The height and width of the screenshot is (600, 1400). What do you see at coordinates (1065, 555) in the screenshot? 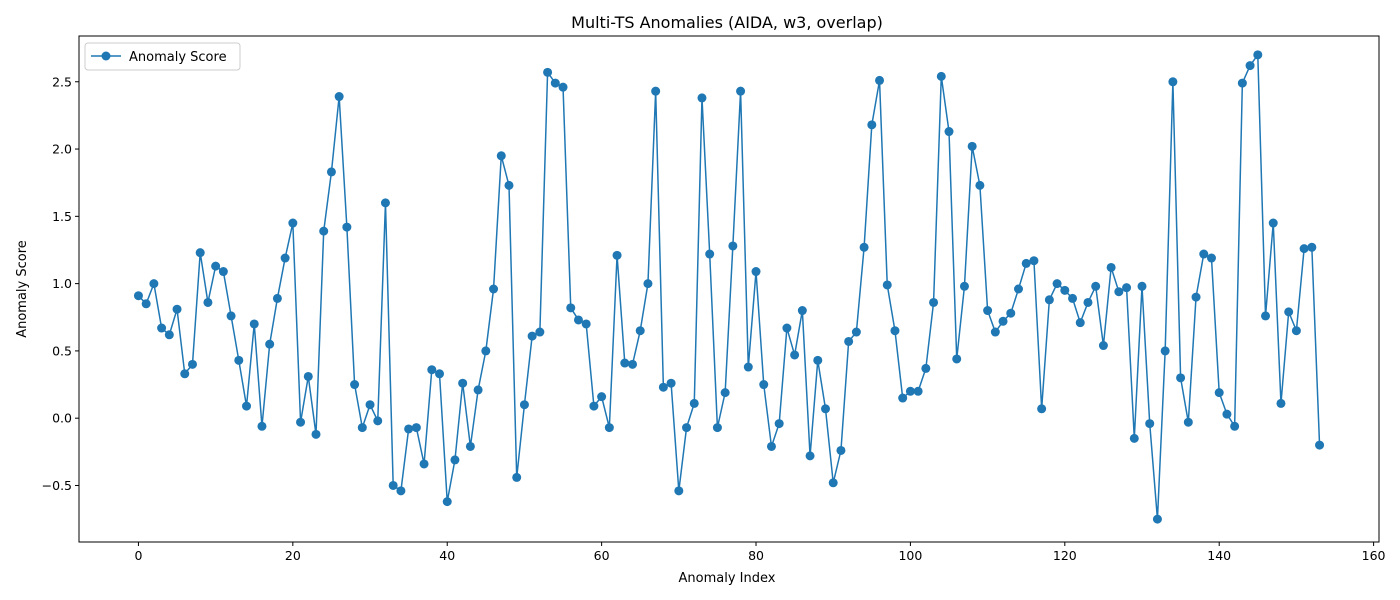
I see `x-tick-label: 120` at bounding box center [1065, 555].